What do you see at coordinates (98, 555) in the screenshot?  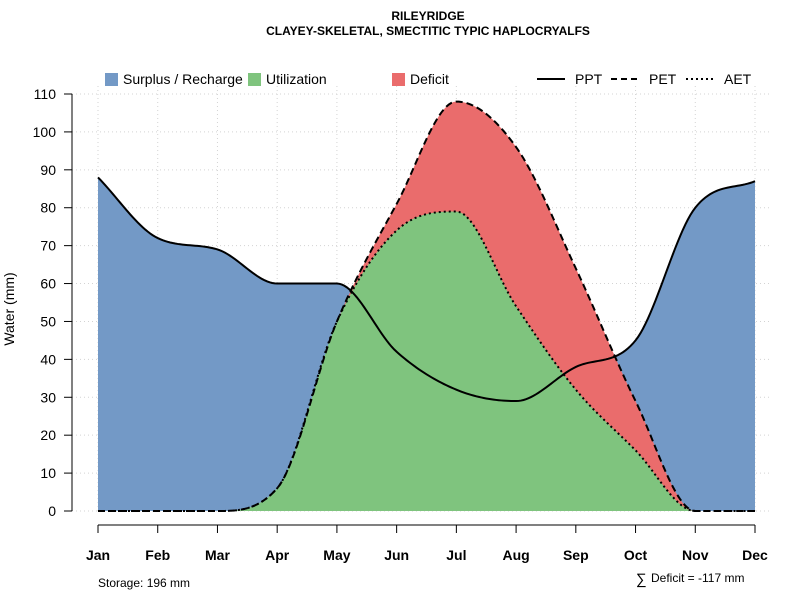 I see `x-tick-label-jan: Jan` at bounding box center [98, 555].